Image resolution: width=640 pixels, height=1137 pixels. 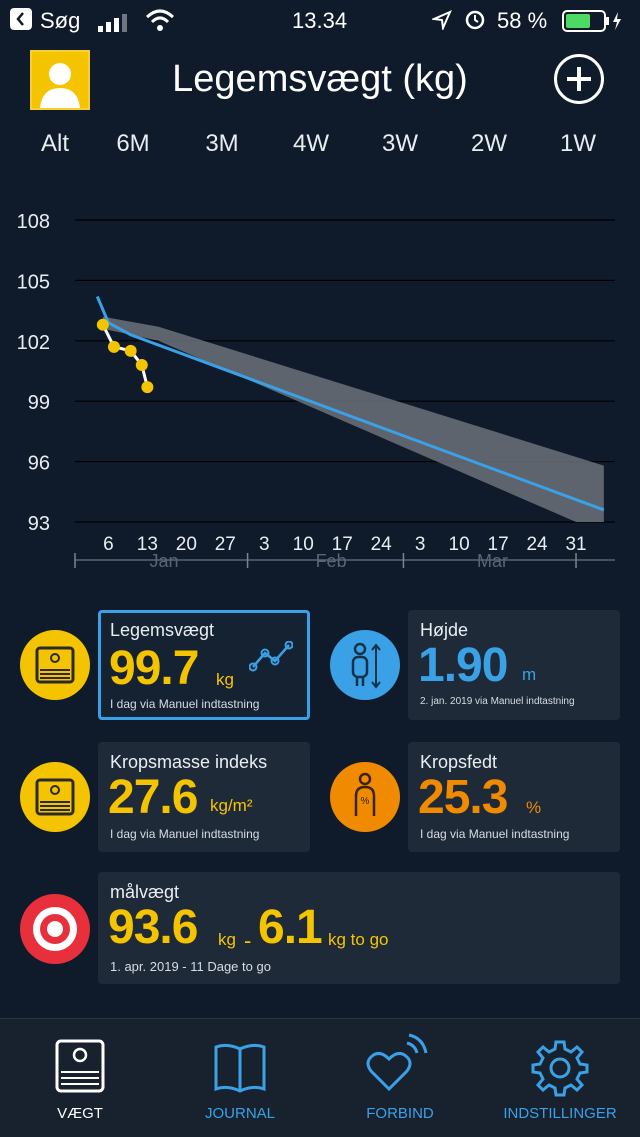 I want to click on fat-badge: %, so click(x=365, y=797).